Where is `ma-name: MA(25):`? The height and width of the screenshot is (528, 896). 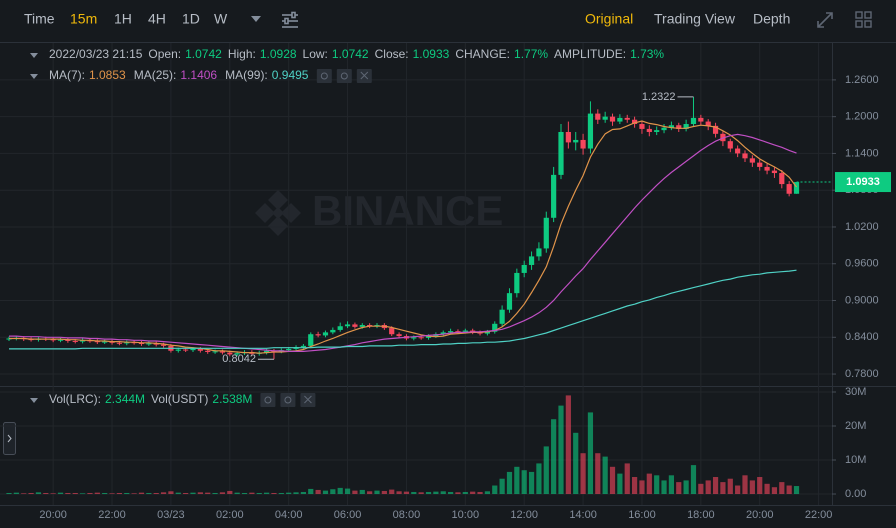
ma-name: MA(25): is located at coordinates (155, 75).